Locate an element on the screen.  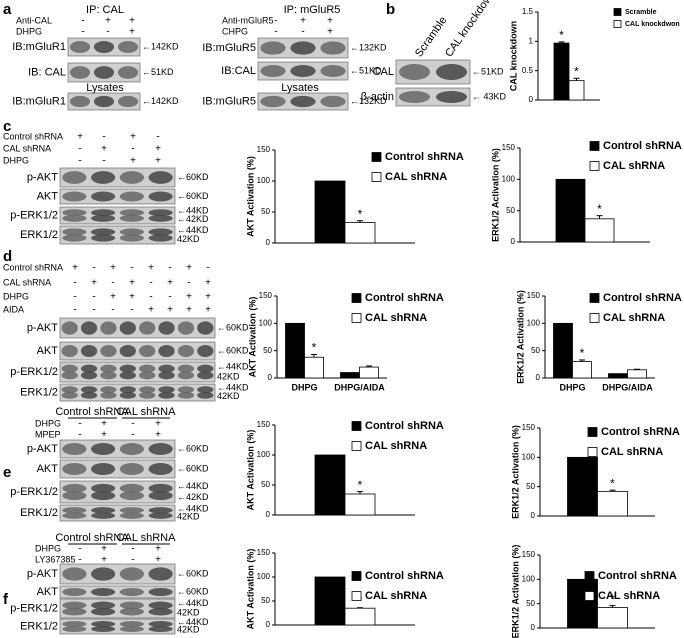
group-label: CAL shRNA is located at coordinates (147, 538).